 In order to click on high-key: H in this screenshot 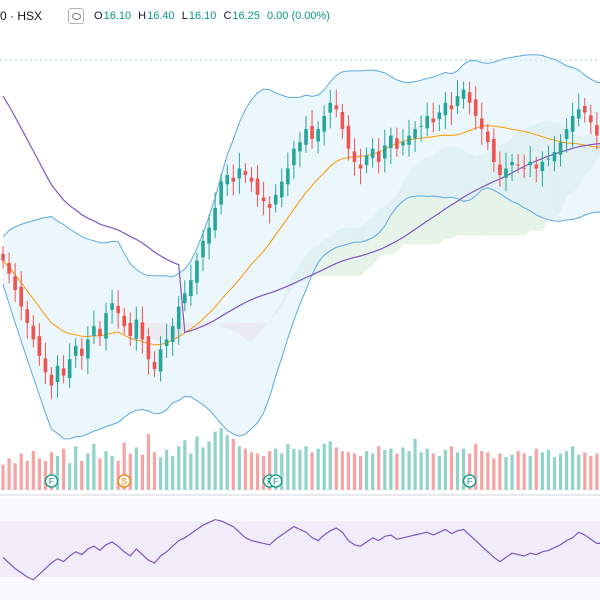, I will do `click(142, 16)`.